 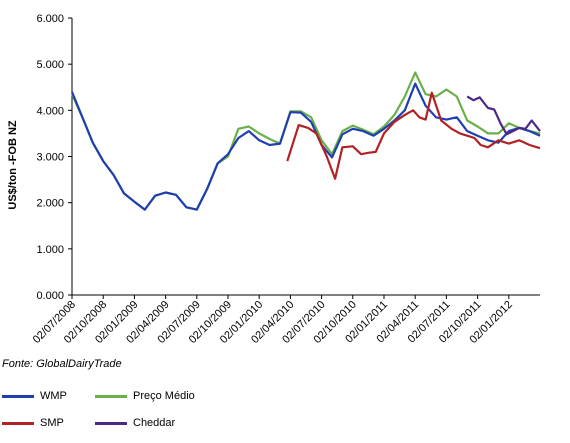 I want to click on legend-item-smp: SMP, so click(x=33, y=423).